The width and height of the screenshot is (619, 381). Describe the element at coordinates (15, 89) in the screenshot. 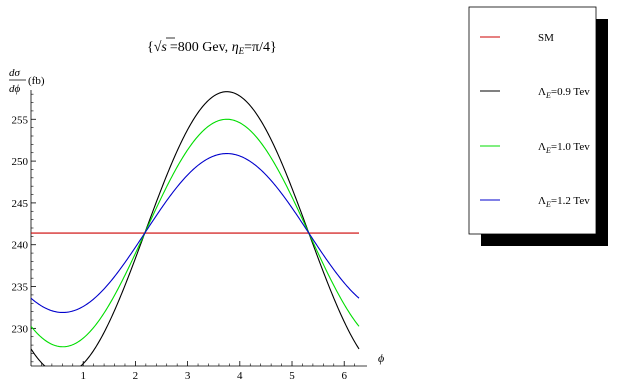

I see `ylabel-denominator: dϕ` at that location.